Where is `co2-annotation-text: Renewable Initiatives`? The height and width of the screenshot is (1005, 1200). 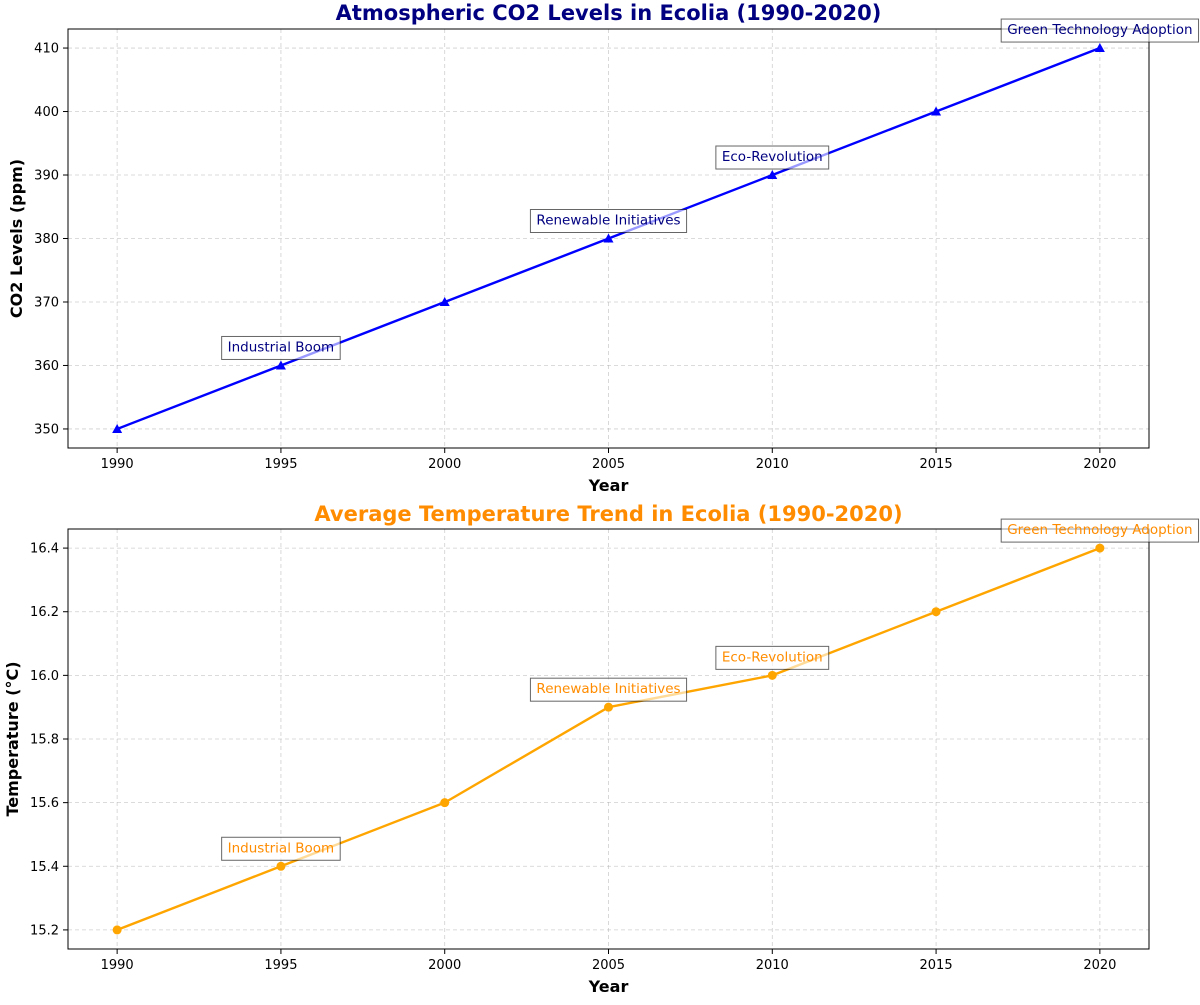 co2-annotation-text: Renewable Initiatives is located at coordinates (608, 221).